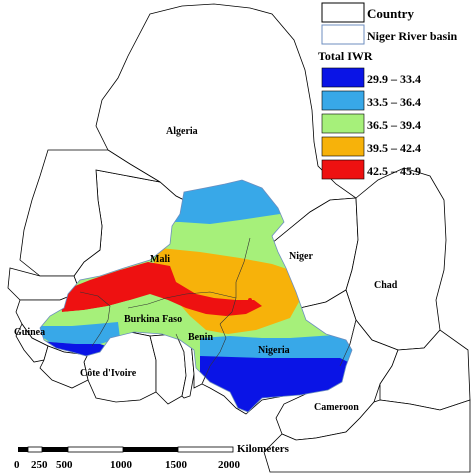 This screenshot has width=474, height=474. What do you see at coordinates (344, 351) in the screenshot?
I see `zone-class-2-east-patch` at bounding box center [344, 351].